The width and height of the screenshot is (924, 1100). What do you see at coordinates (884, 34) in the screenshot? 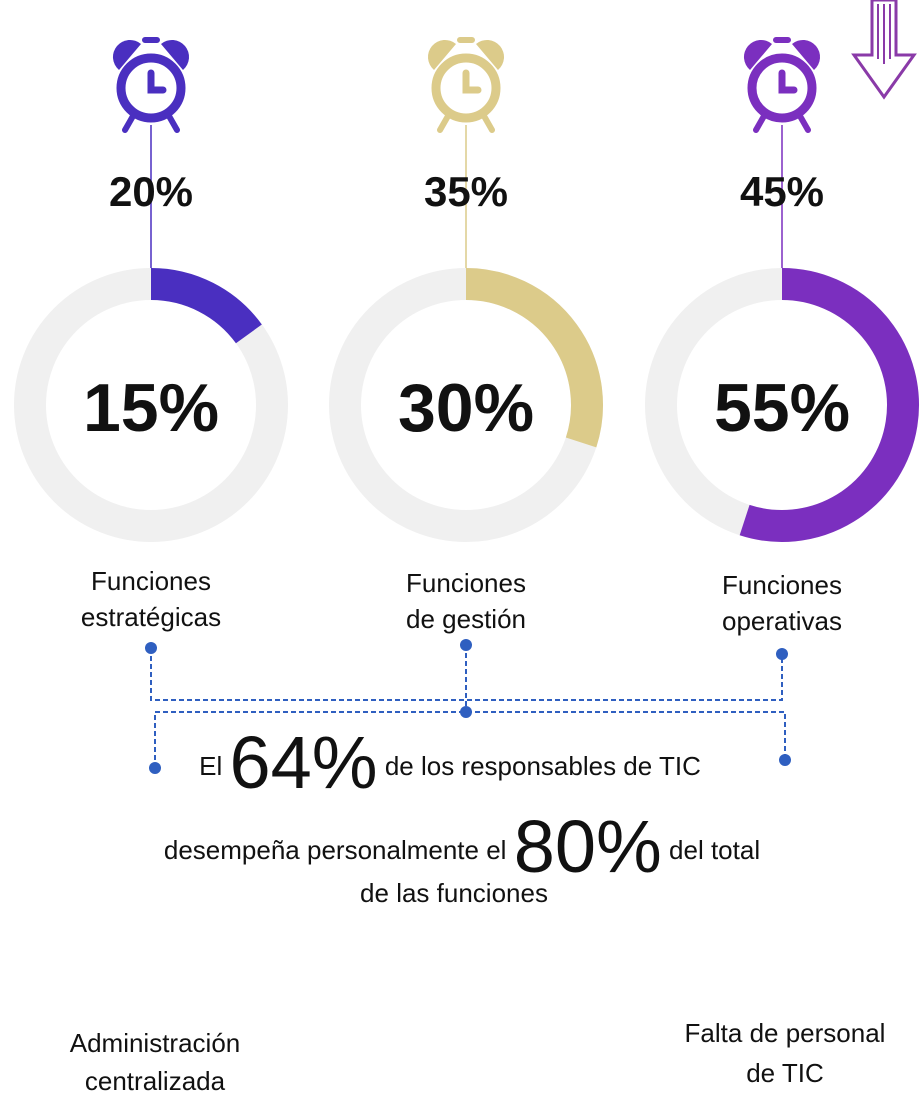
I see `arrow-stripes` at bounding box center [884, 34].